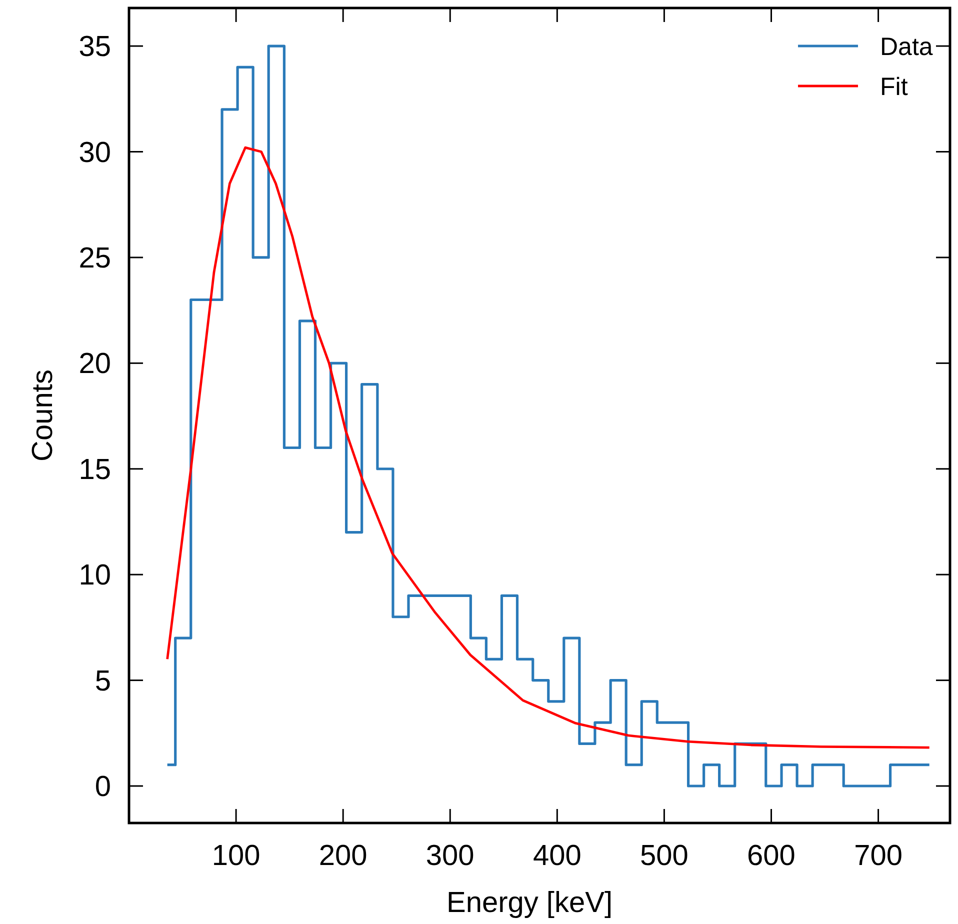 The image size is (958, 924). Describe the element at coordinates (894, 87) in the screenshot. I see `legend-label: Fit` at that location.